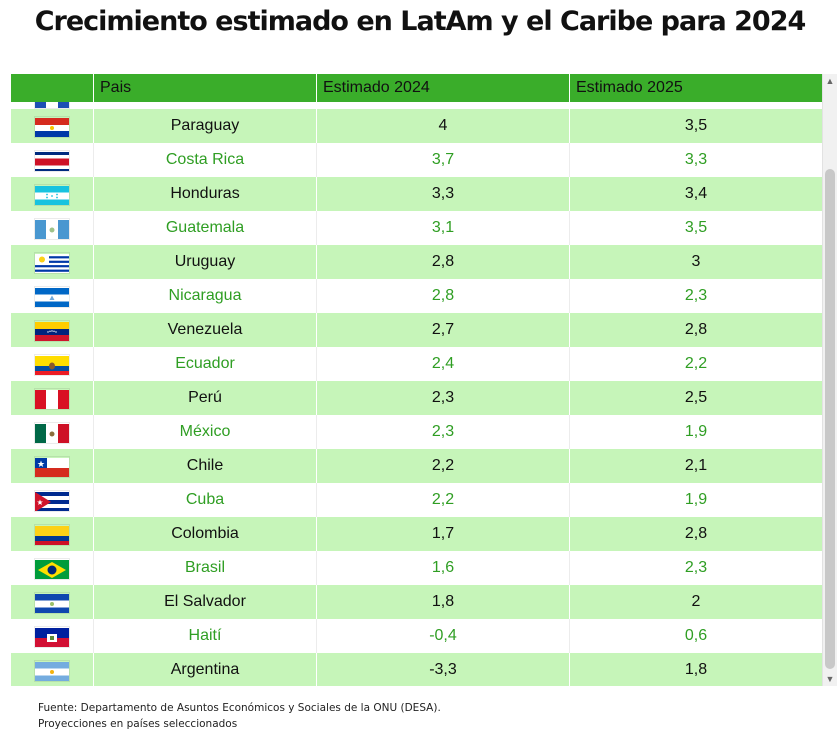 The width and height of the screenshot is (840, 737). Describe the element at coordinates (204, 669) in the screenshot. I see `country-cell: Argentina` at that location.